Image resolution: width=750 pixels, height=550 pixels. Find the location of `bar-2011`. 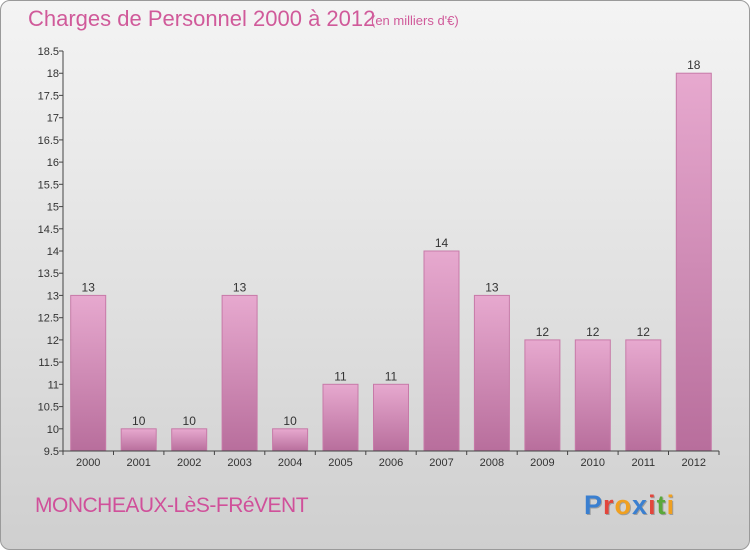

bar-2011 is located at coordinates (643, 395).